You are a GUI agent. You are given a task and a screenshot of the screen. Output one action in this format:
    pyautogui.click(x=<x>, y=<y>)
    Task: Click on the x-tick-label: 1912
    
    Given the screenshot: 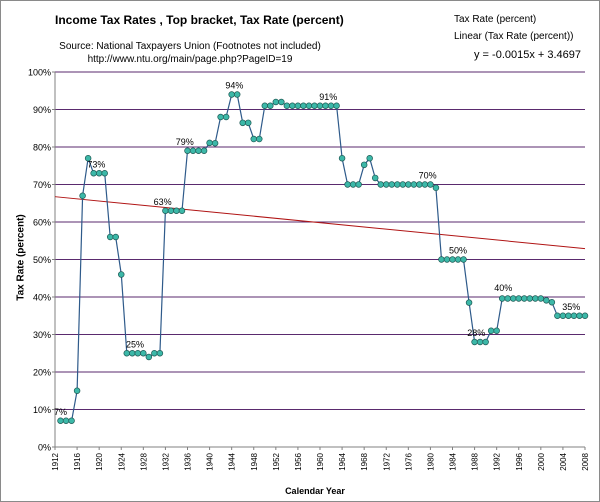 What is the action you would take?
    pyautogui.click(x=55, y=461)
    